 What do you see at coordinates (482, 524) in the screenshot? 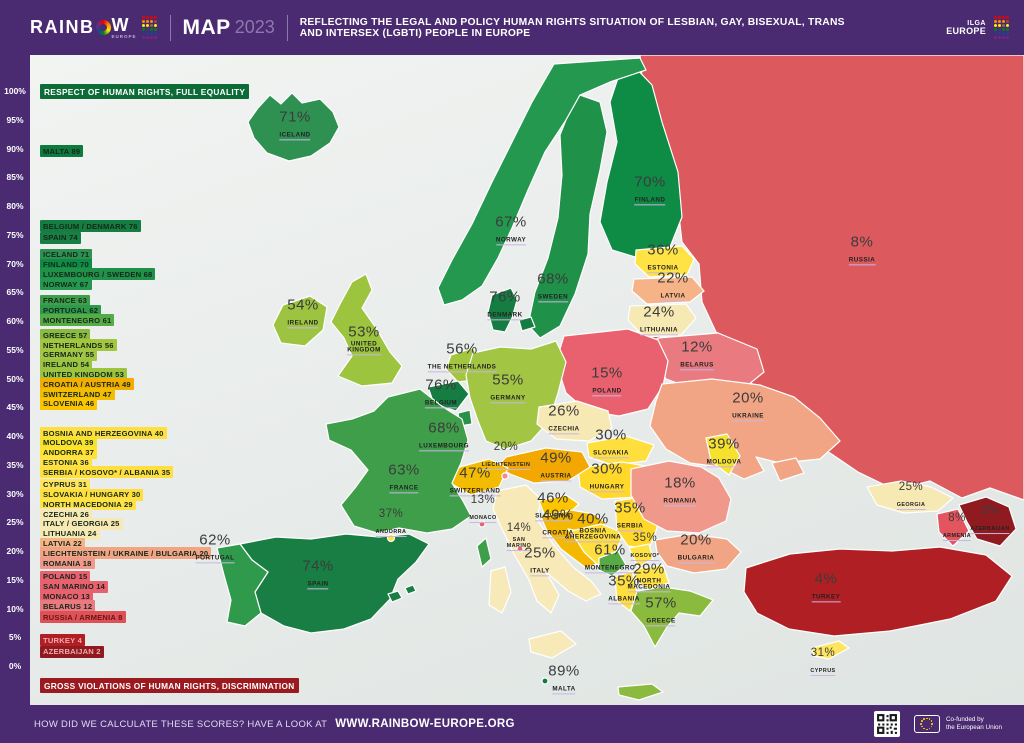
I see `country-shape-monaco` at bounding box center [482, 524].